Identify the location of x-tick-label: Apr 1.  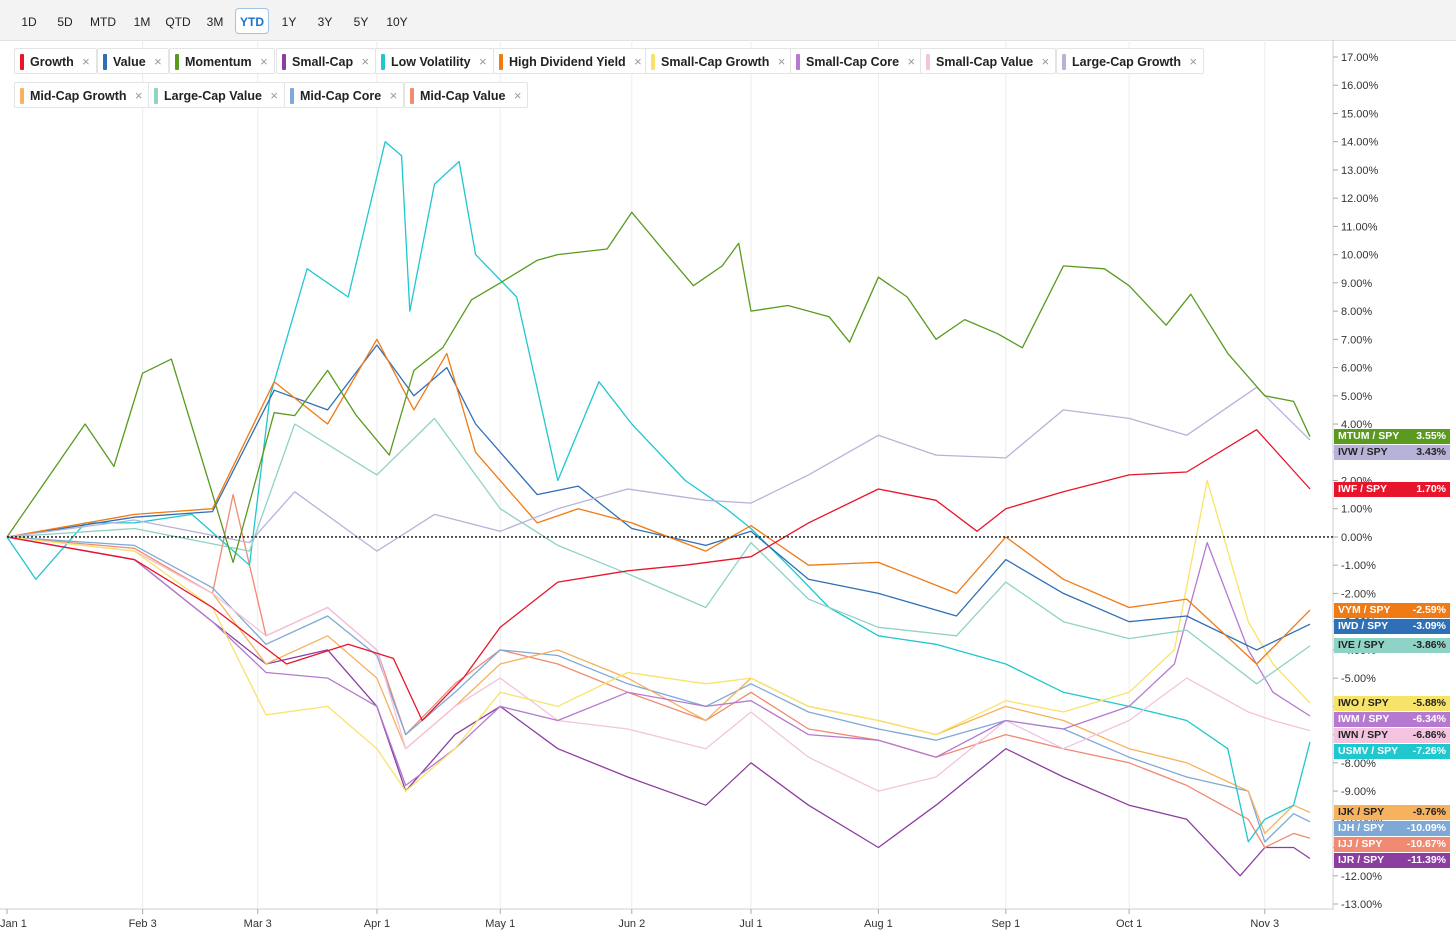
(377, 924).